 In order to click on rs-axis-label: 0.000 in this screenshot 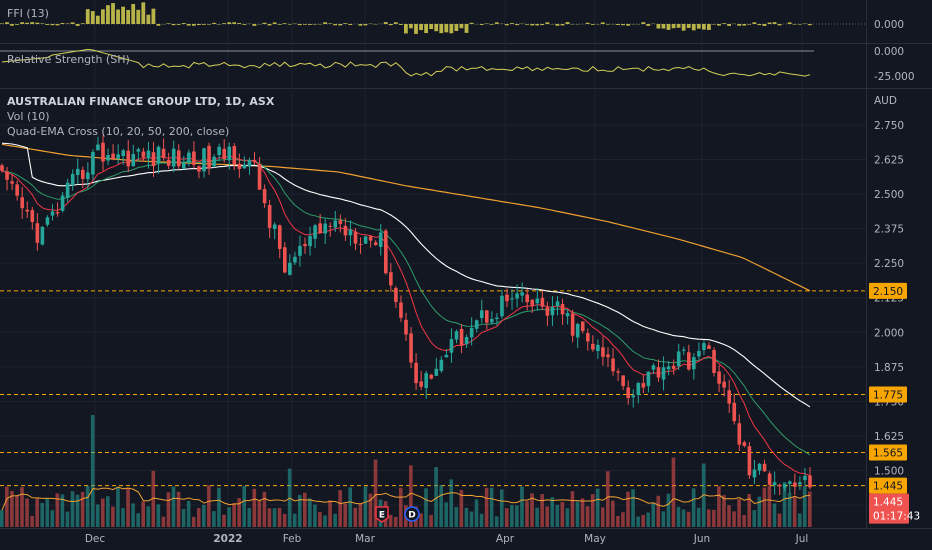, I will do `click(889, 52)`.